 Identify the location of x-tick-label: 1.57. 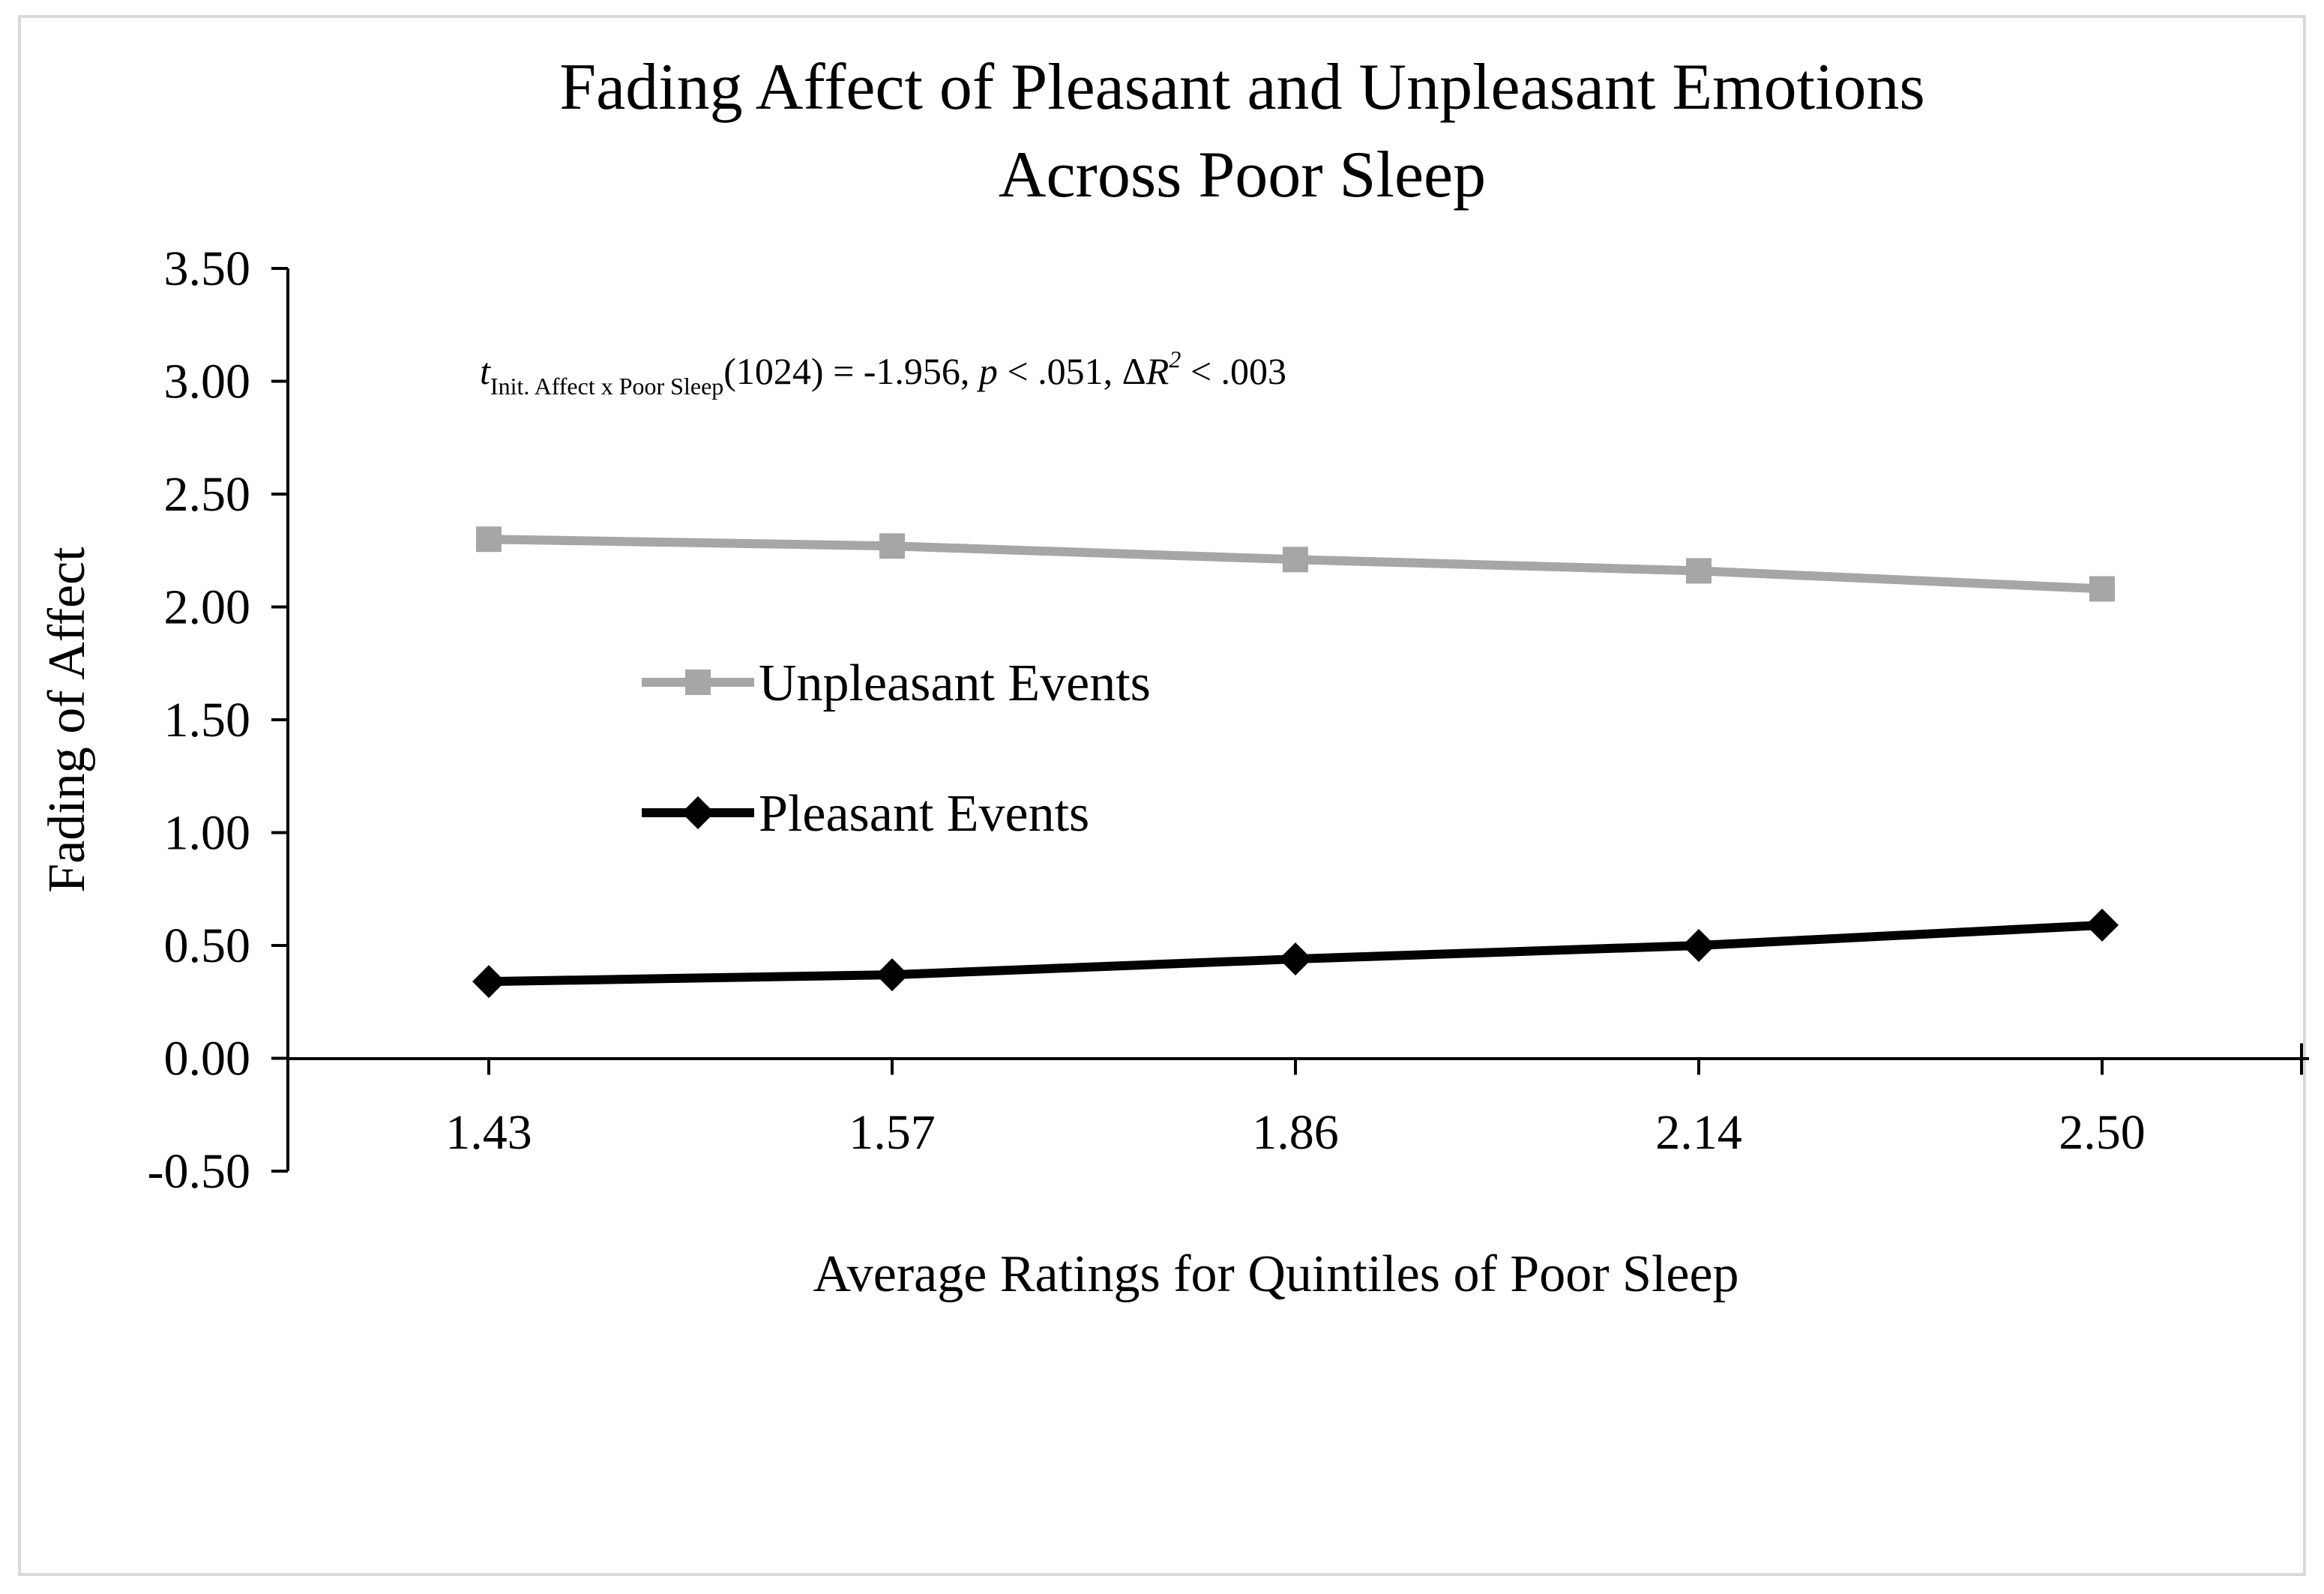
(892, 1132).